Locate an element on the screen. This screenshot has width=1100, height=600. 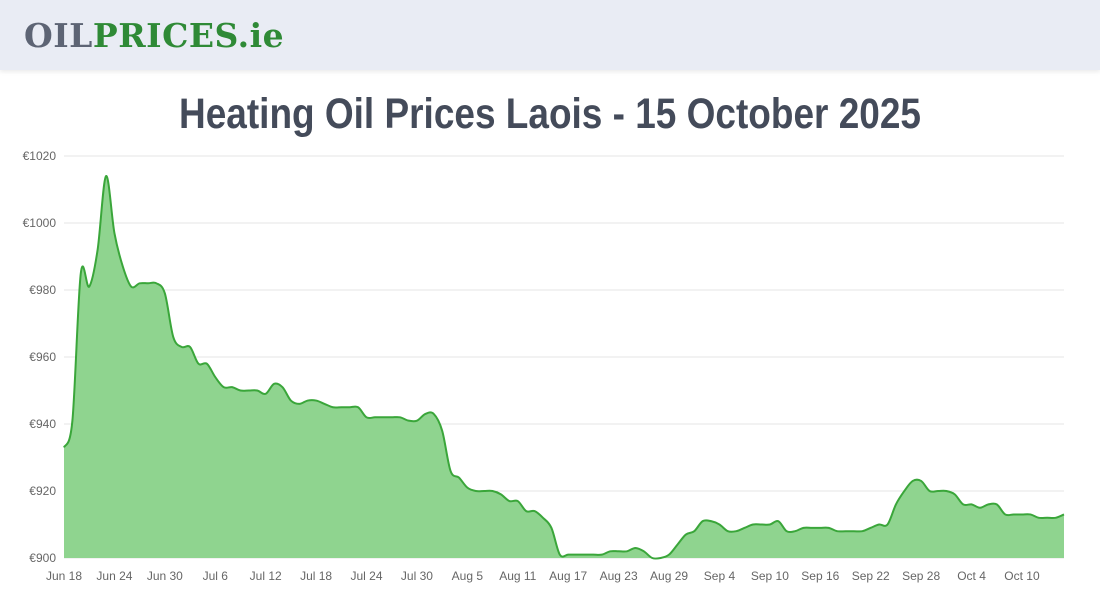
x-tick-label: Sep 28 is located at coordinates (921, 576).